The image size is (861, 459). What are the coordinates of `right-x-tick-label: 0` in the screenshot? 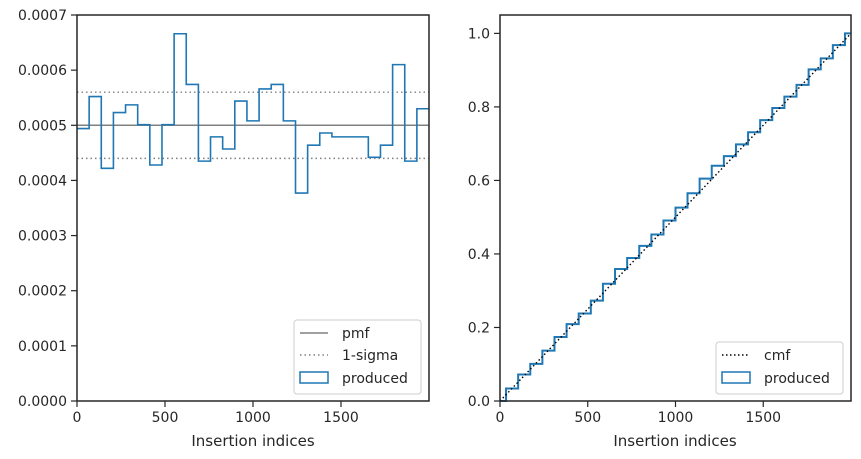 It's located at (500, 418).